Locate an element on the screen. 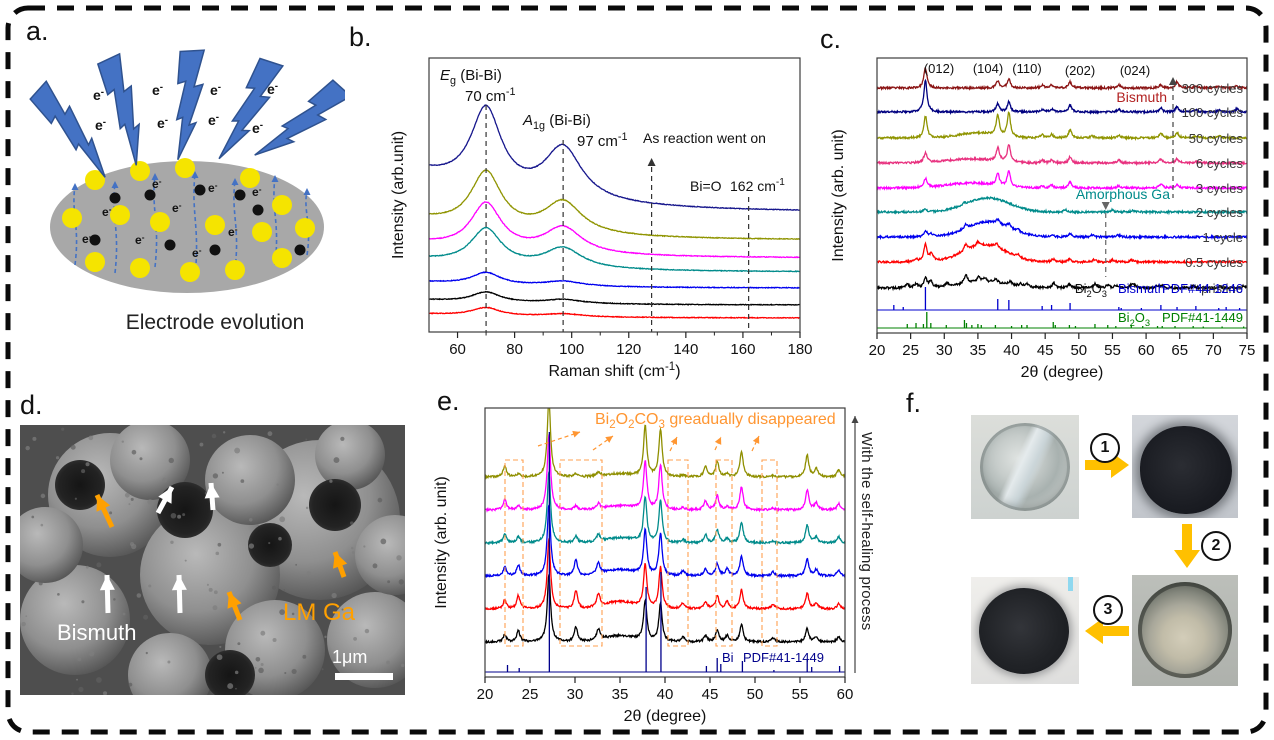 The image size is (1274, 740). svg-text: (012) is located at coordinates (939, 68).